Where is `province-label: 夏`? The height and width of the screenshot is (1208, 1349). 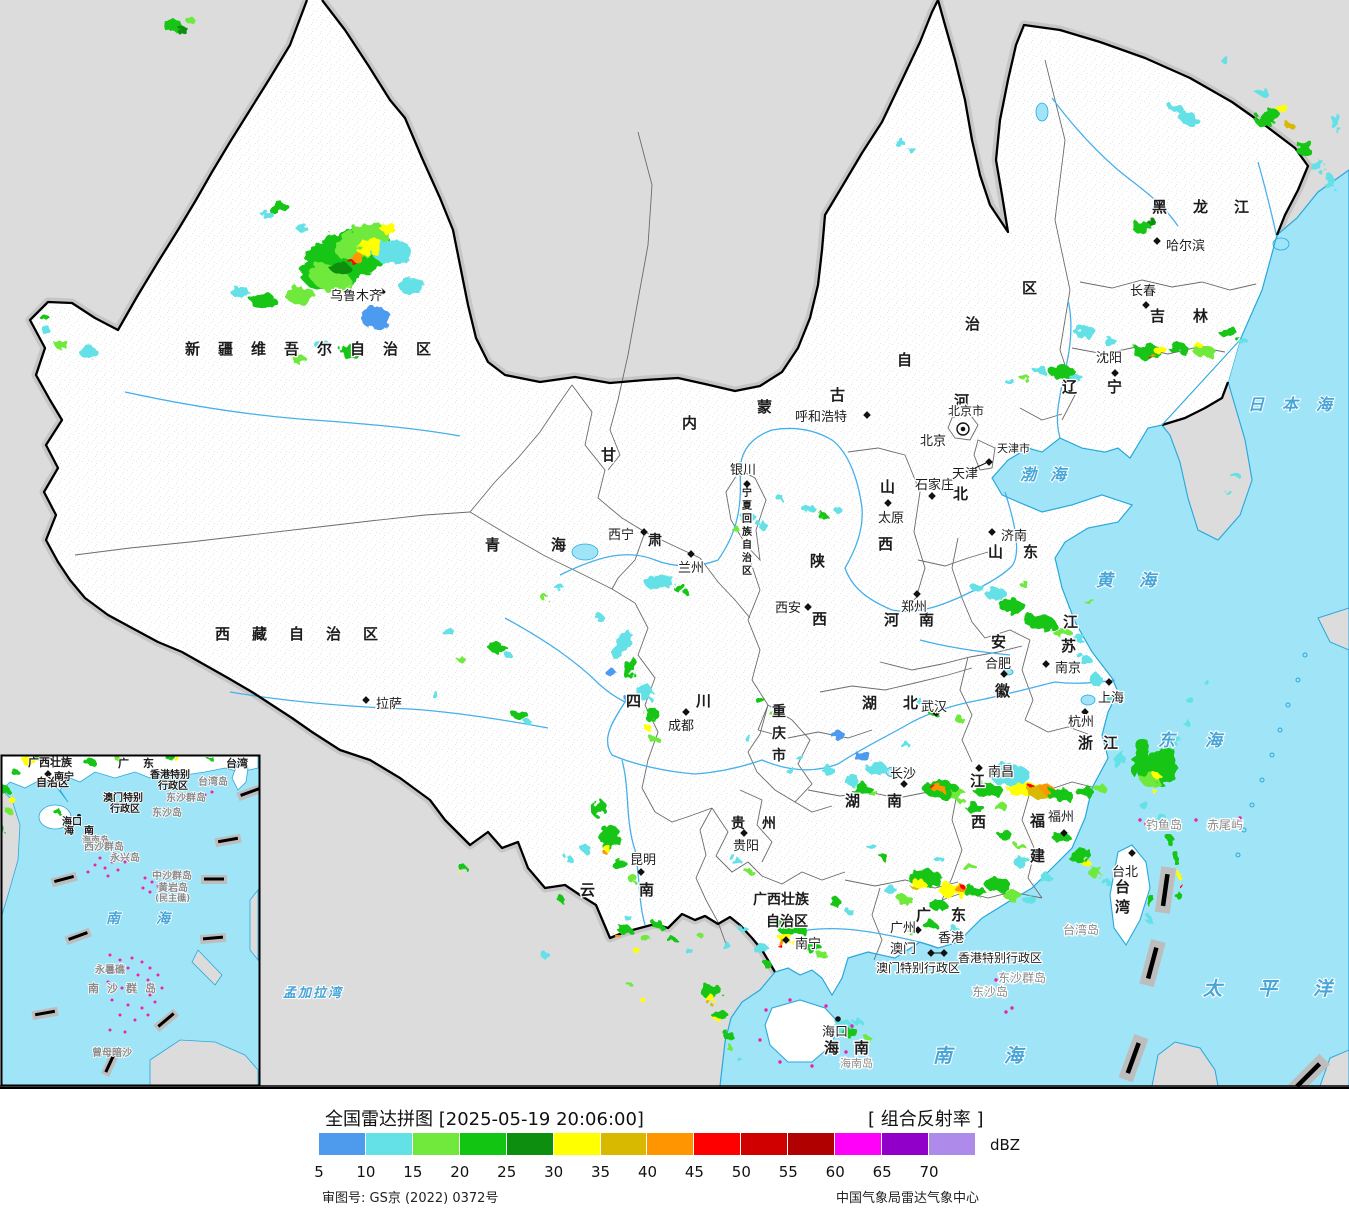
province-label: 夏 is located at coordinates (747, 506).